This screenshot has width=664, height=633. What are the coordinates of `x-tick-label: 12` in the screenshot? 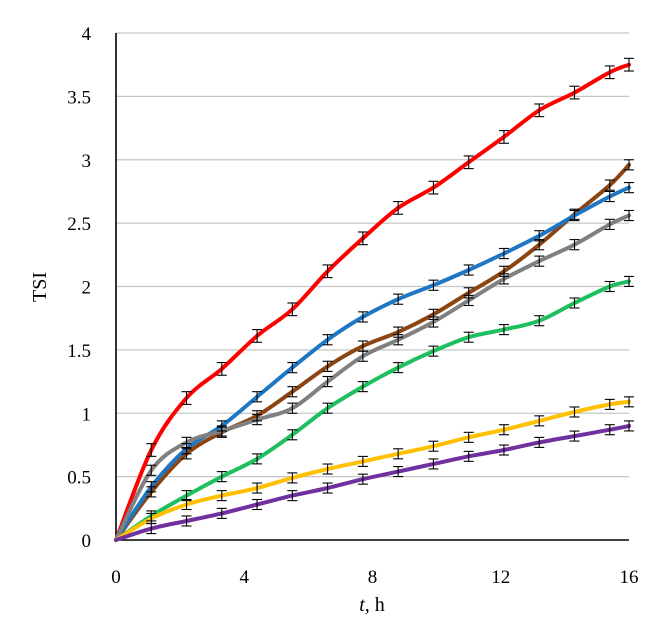 It's located at (500, 577).